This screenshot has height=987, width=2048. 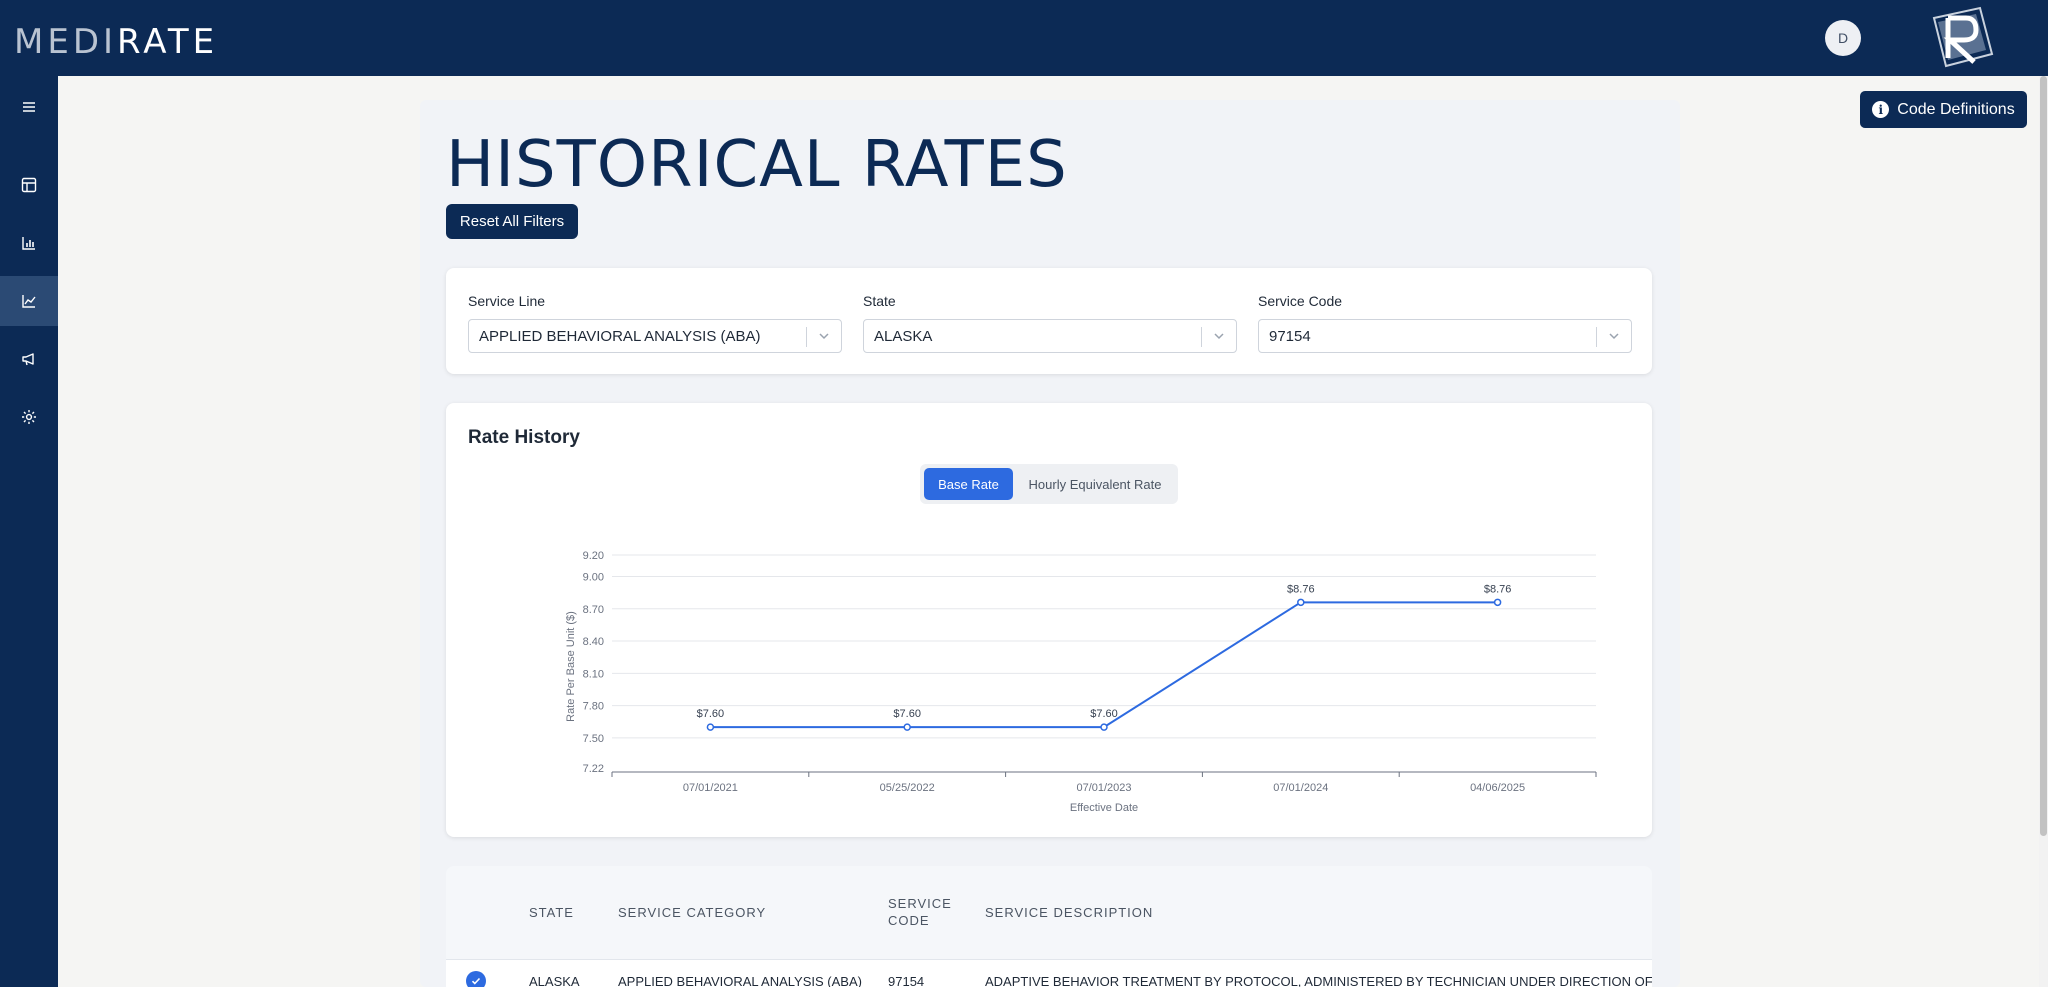 I want to click on y-tick-label: 9.00, so click(x=593, y=578).